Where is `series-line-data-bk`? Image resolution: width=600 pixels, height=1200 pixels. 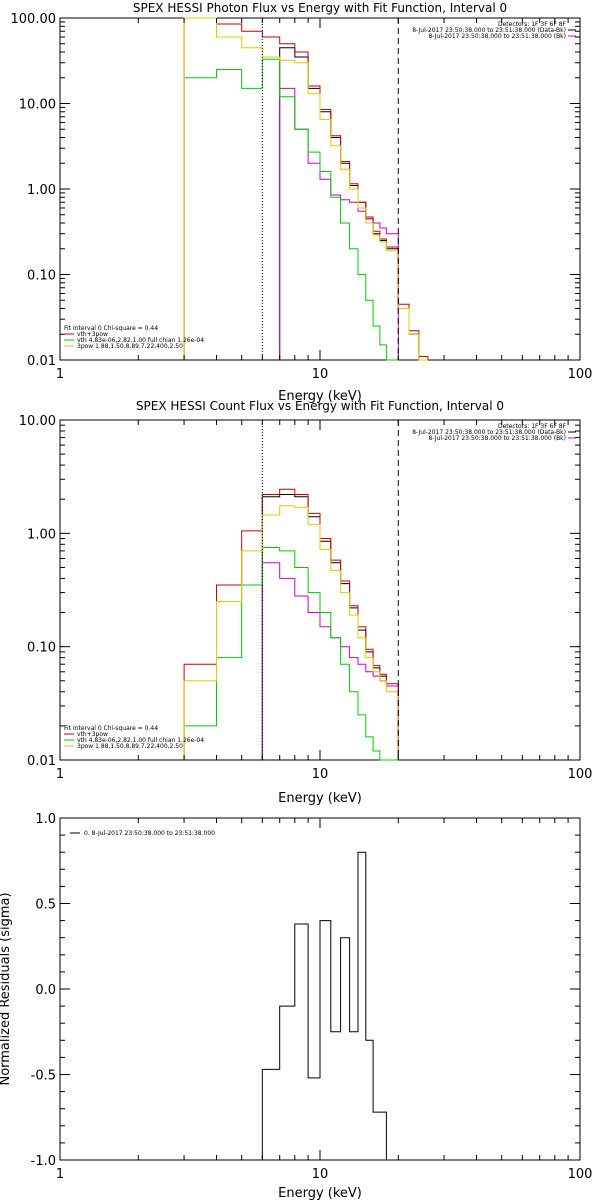 series-line-data-bk is located at coordinates (353, 204).